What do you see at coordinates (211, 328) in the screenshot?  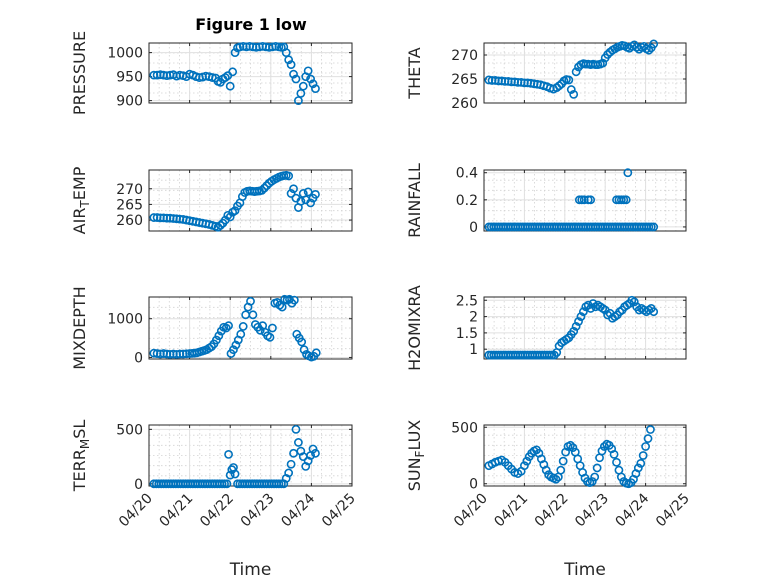 I see `subplot-mixdepth: 0 1000 MIXDEPTH` at bounding box center [211, 328].